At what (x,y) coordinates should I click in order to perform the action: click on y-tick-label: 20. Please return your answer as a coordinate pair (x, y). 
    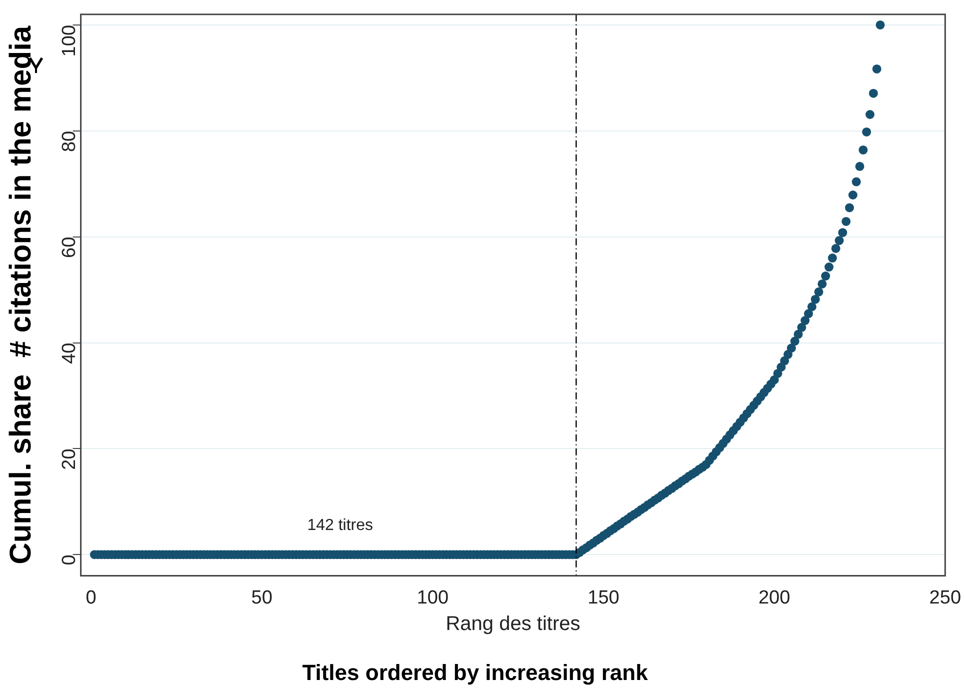
    Looking at the image, I should click on (69, 459).